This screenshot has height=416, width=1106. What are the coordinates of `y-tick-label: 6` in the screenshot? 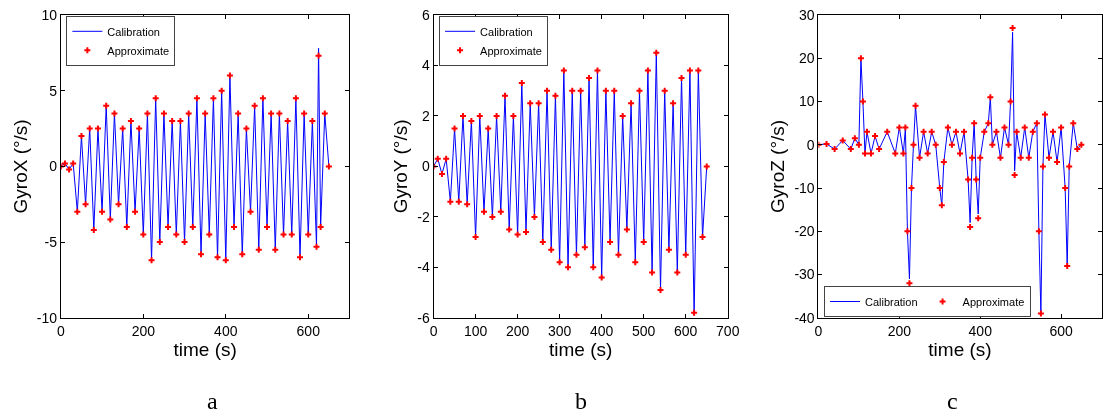 It's located at (425, 14).